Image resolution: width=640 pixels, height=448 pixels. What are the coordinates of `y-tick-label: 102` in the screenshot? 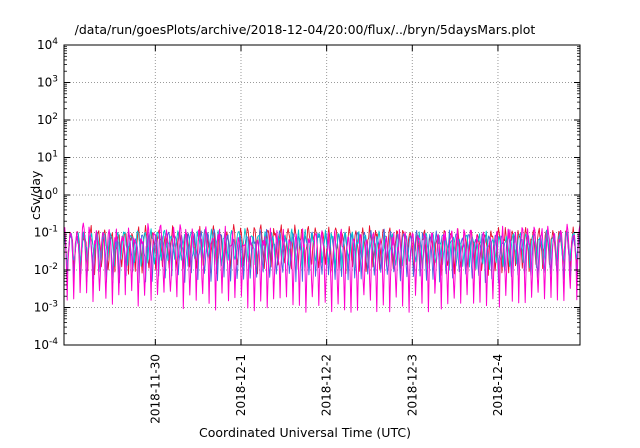 It's located at (47, 119).